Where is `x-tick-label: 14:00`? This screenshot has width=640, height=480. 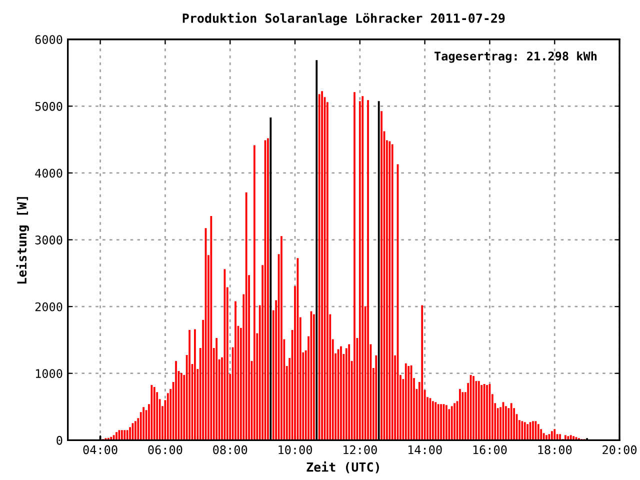 x-tick-label: 14:00 is located at coordinates (425, 449).